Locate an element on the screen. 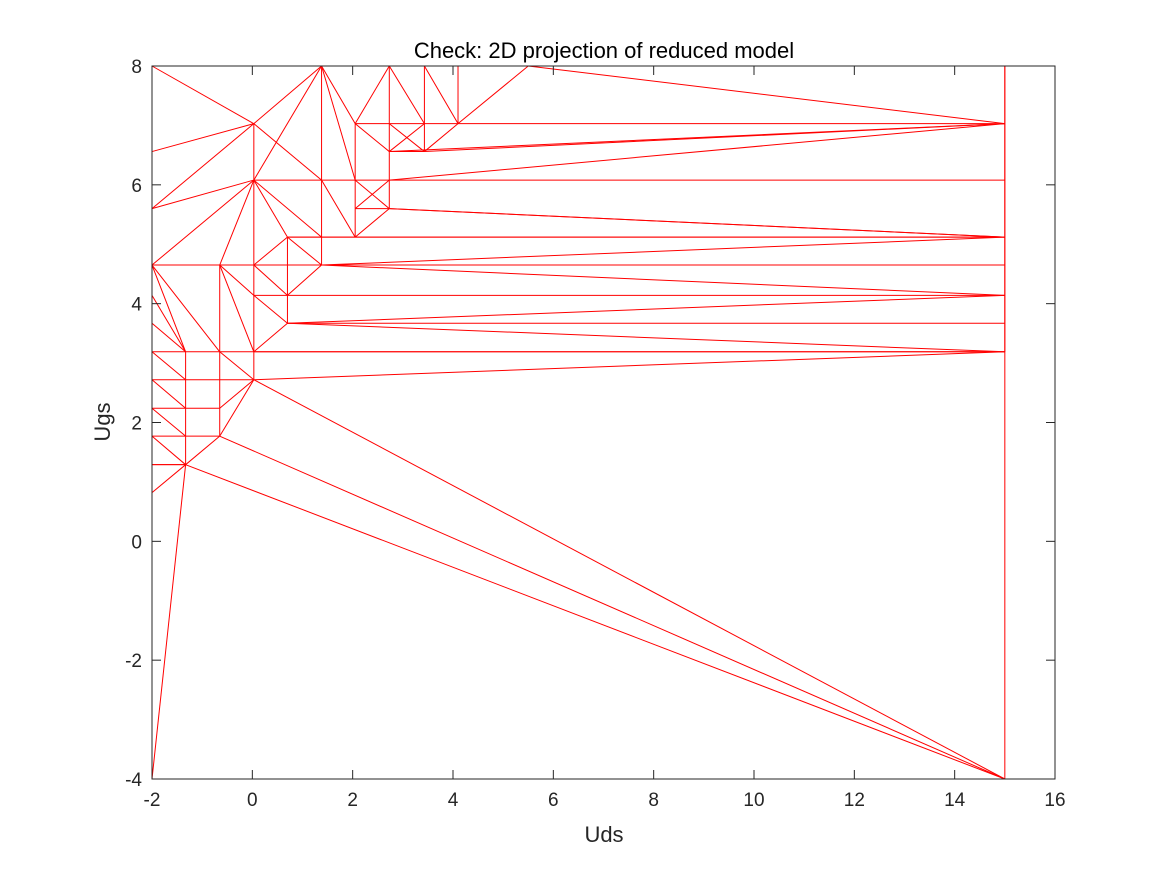  y-tick-label: 0 is located at coordinates (136, 542).